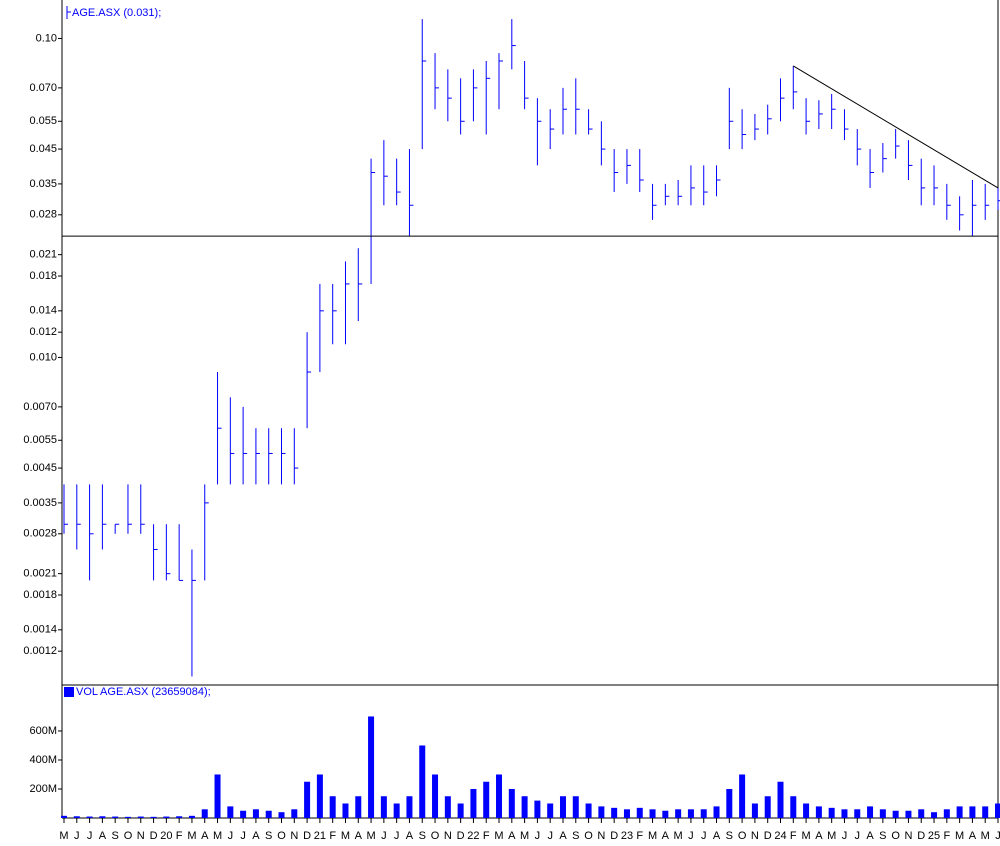 The height and width of the screenshot is (846, 1000). Describe the element at coordinates (40, 595) in the screenshot. I see `y-tick-label: 0.0018` at that location.